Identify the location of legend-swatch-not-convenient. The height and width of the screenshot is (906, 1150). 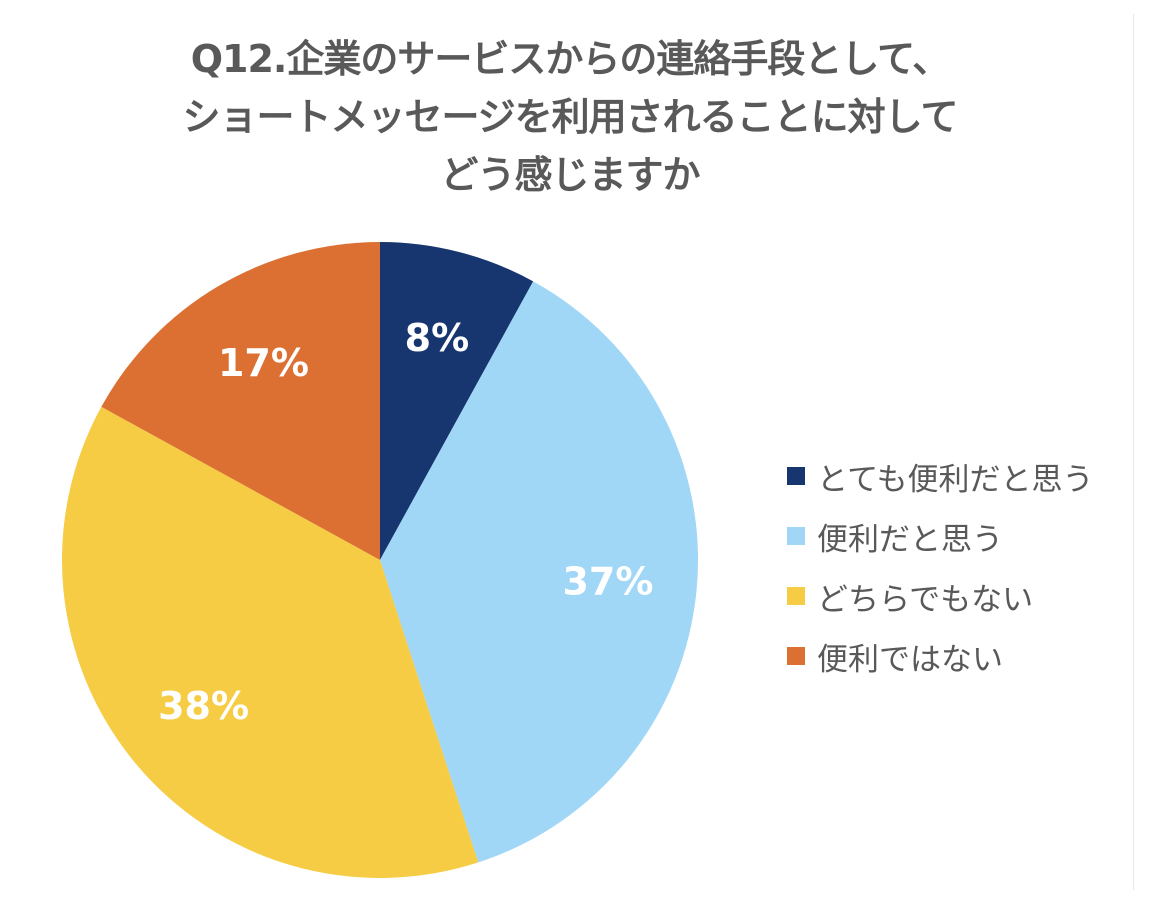
(796, 656).